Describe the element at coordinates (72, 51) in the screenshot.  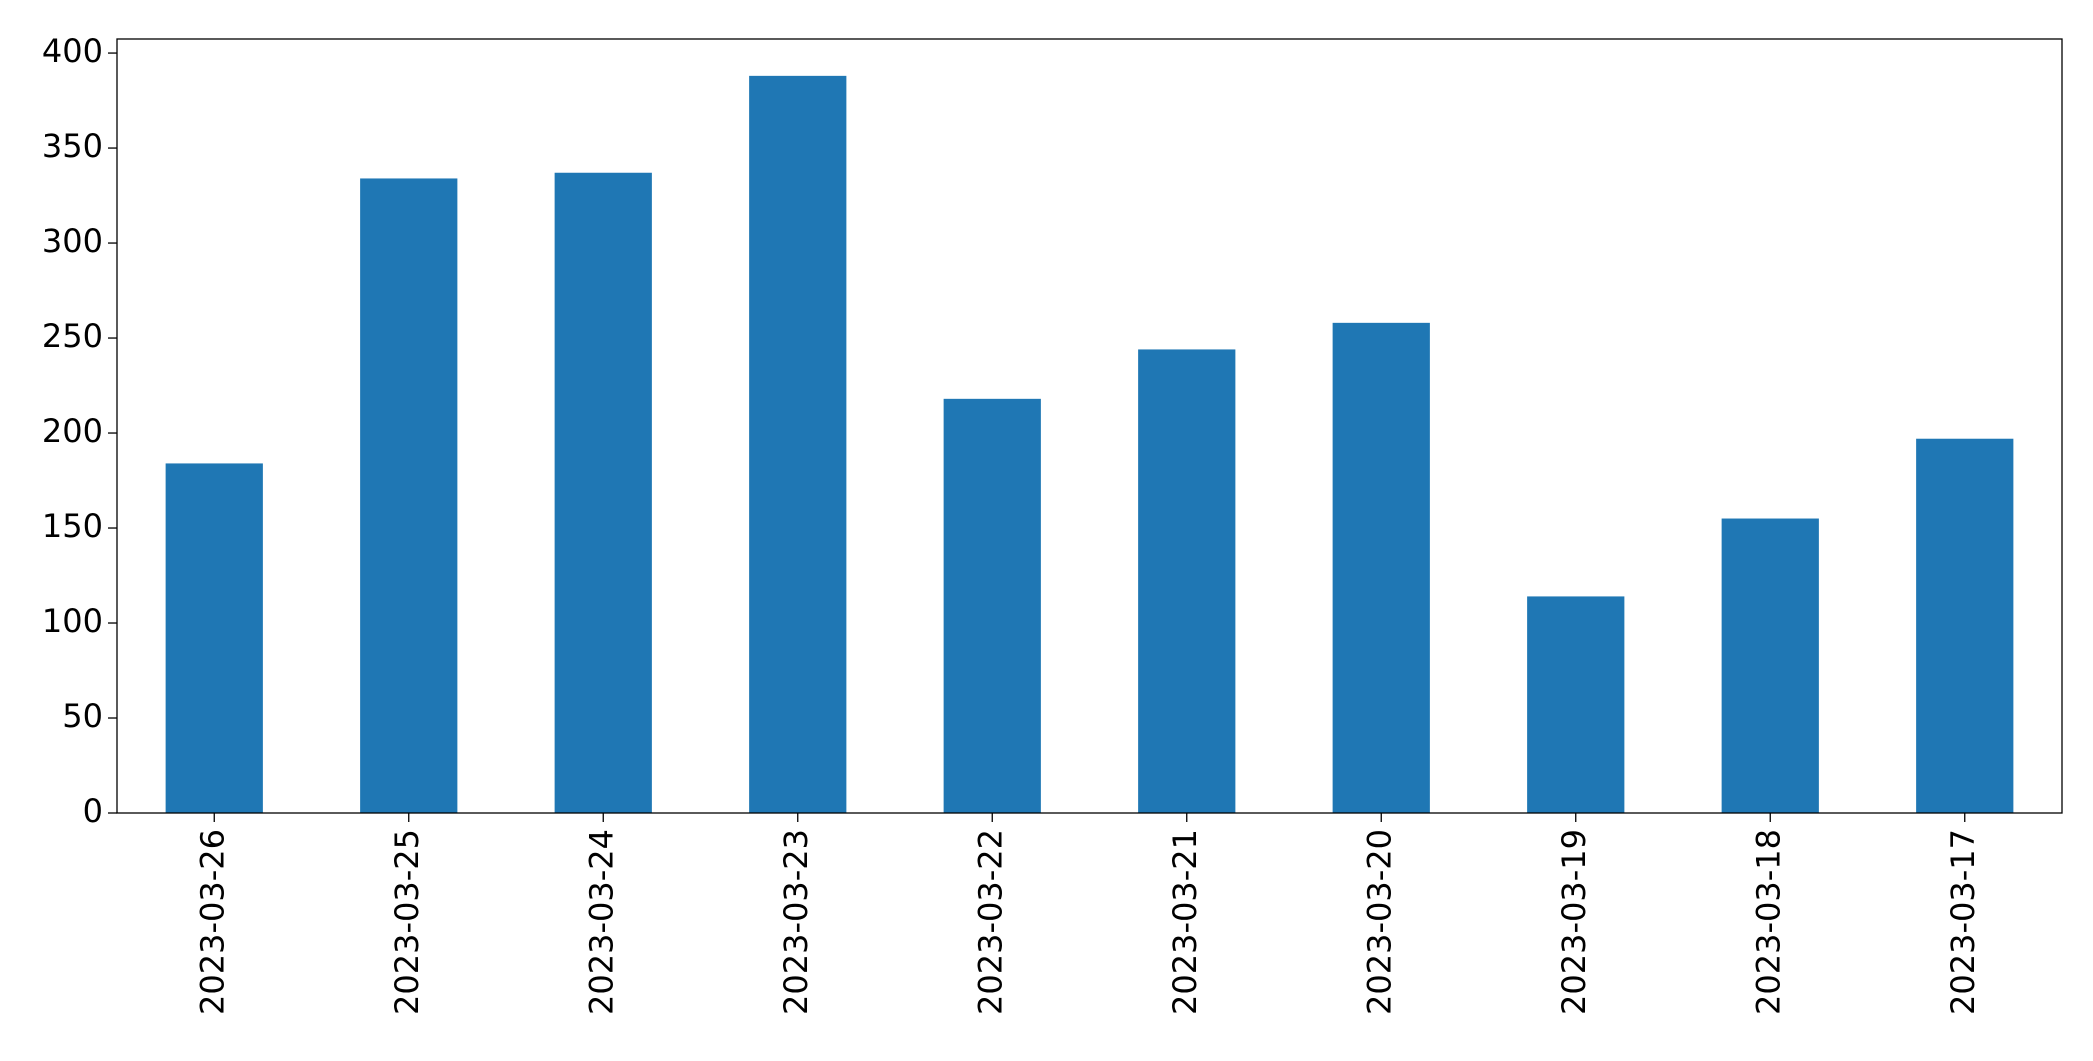
I see `y-tick-label: 400` at that location.